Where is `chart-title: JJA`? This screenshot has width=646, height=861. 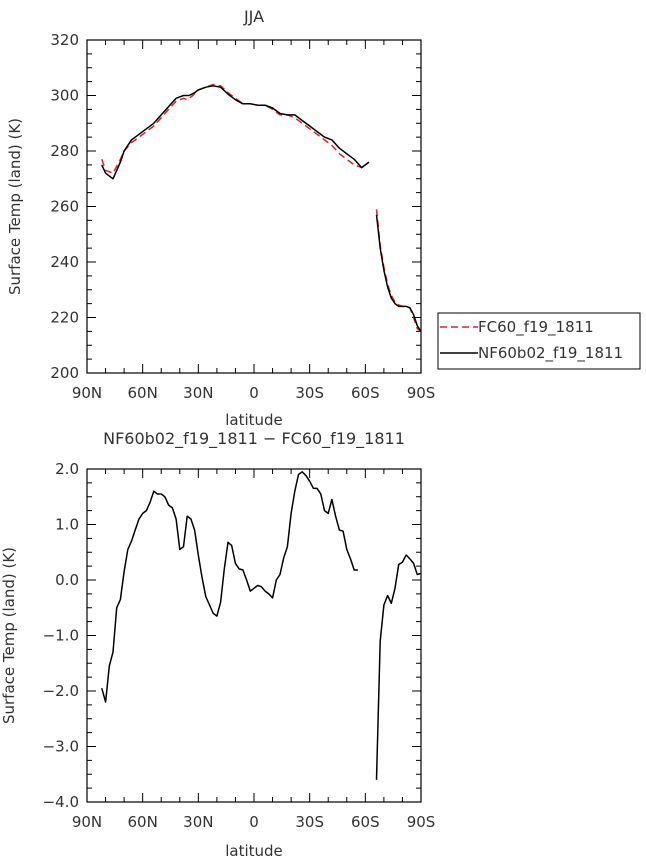 chart-title: JJA is located at coordinates (253, 16).